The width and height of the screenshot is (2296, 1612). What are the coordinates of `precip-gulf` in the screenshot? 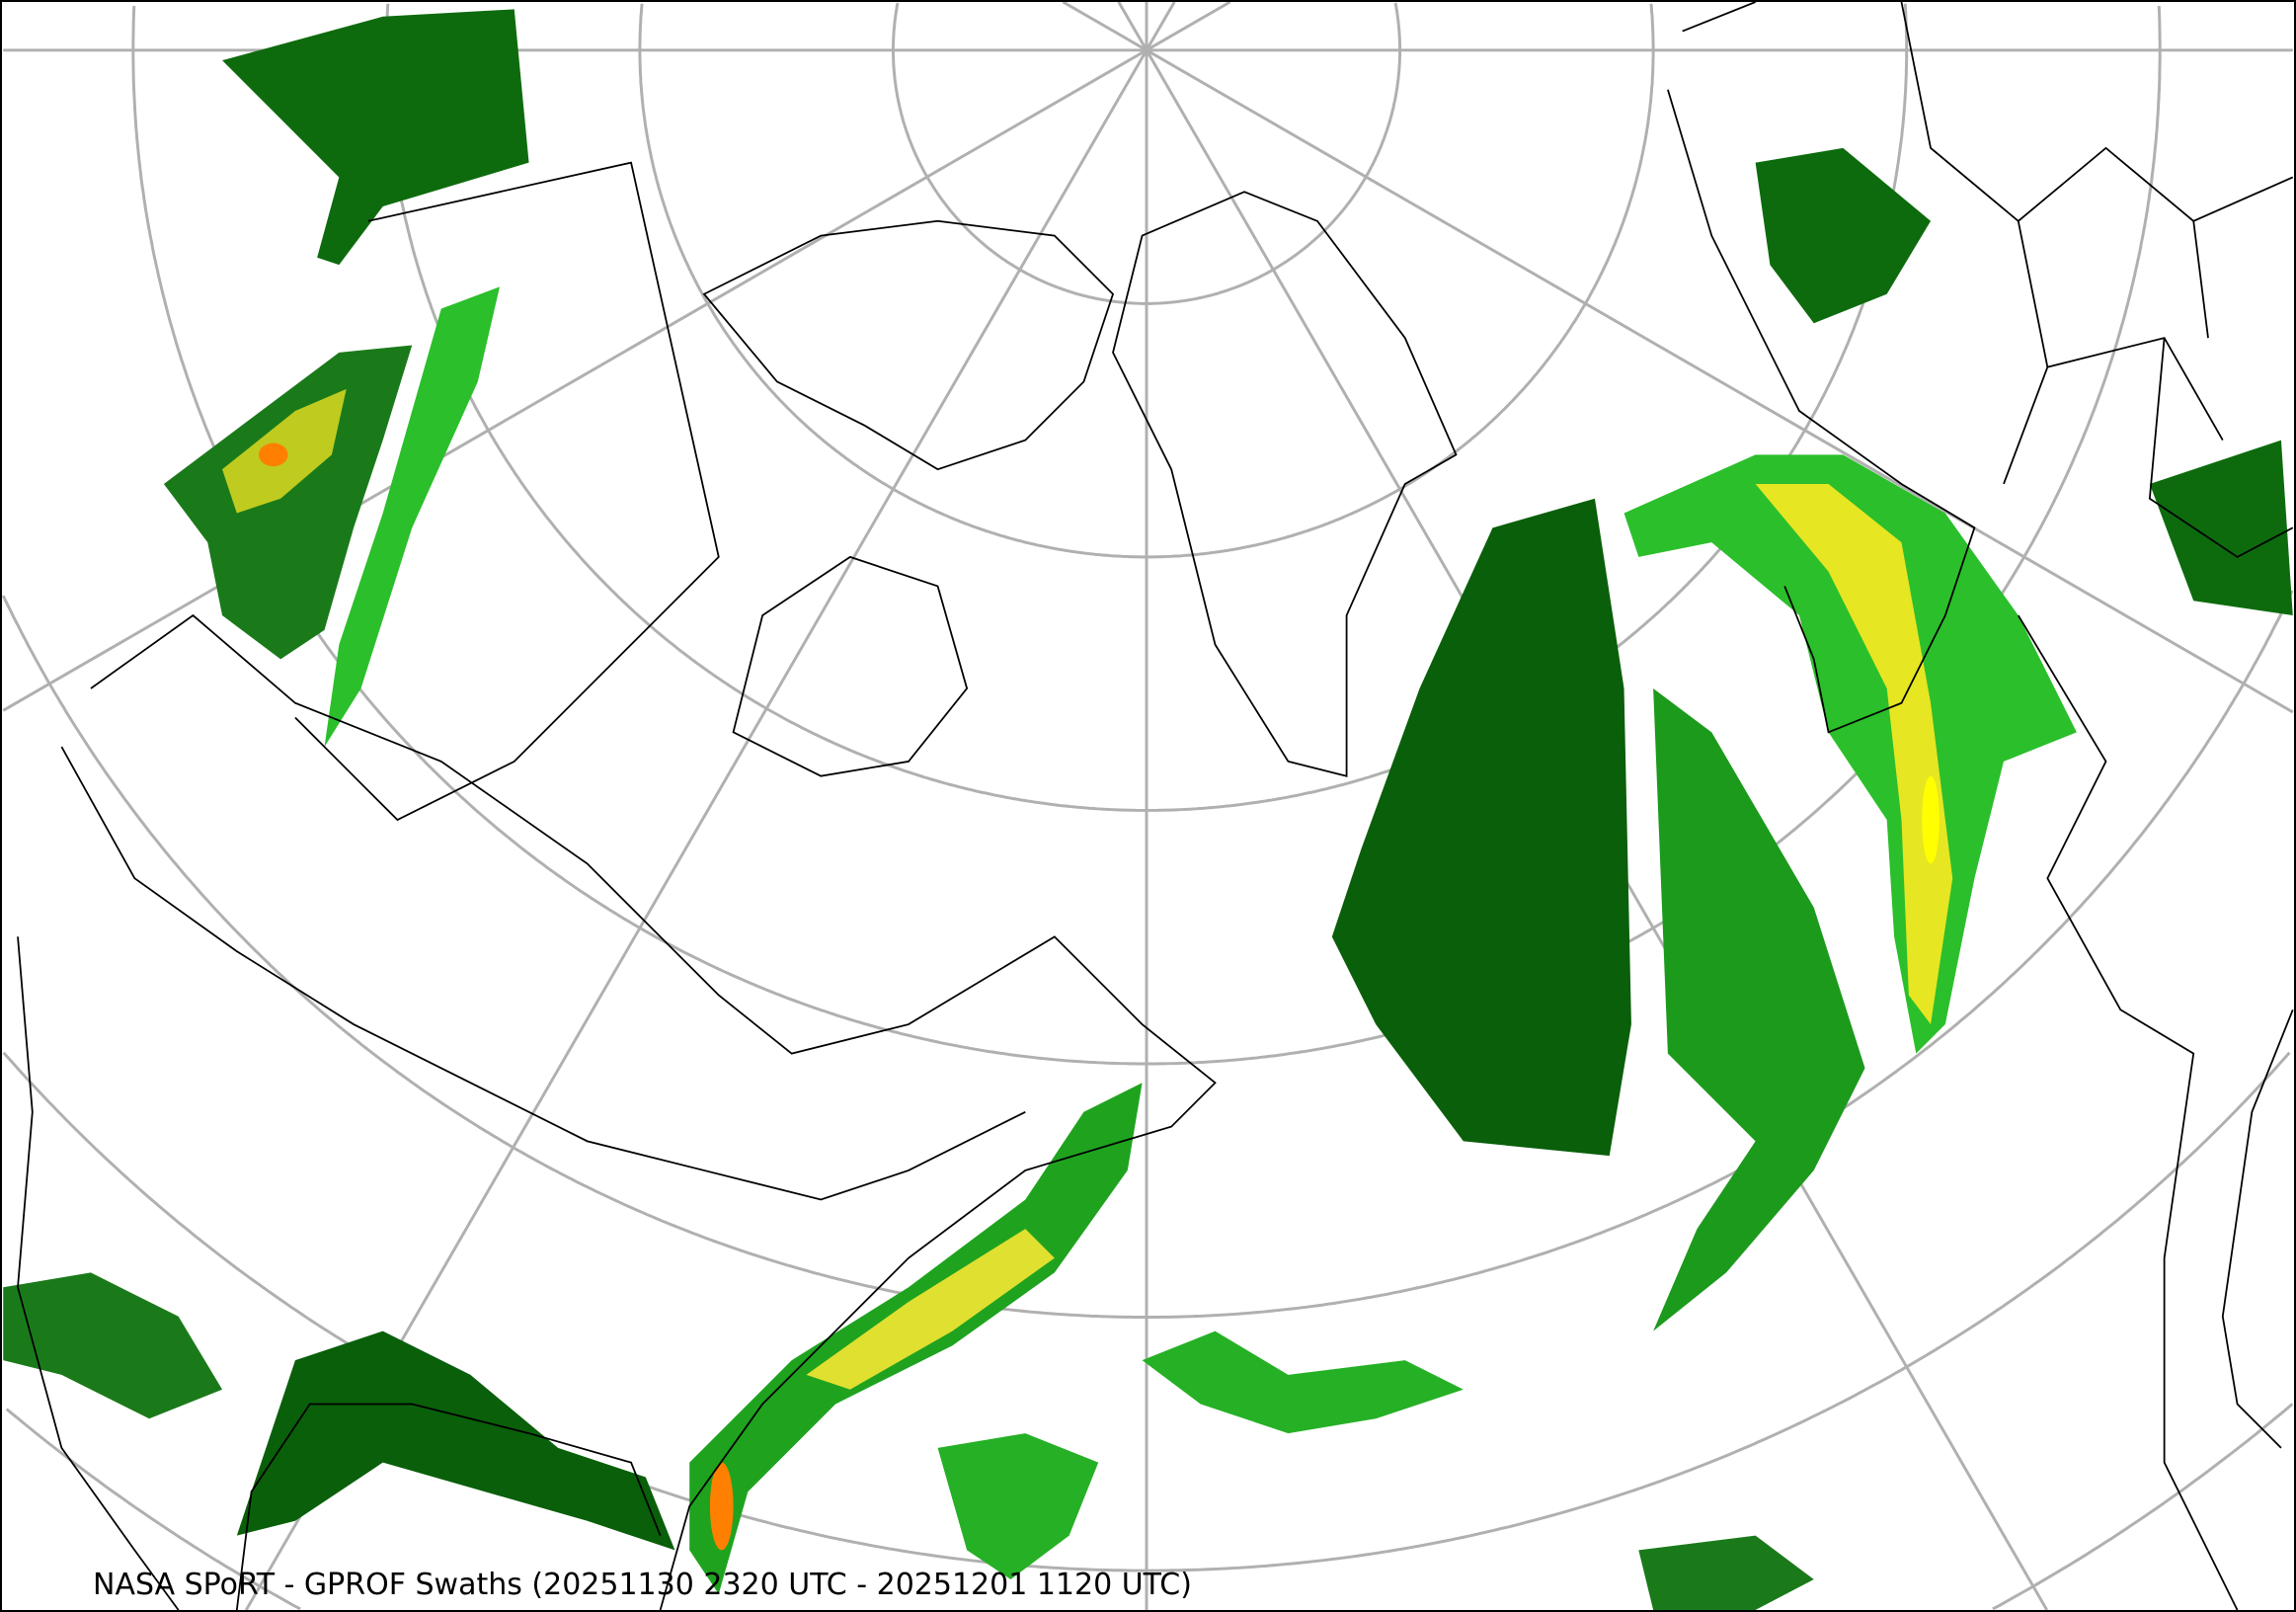 It's located at (456, 1440).